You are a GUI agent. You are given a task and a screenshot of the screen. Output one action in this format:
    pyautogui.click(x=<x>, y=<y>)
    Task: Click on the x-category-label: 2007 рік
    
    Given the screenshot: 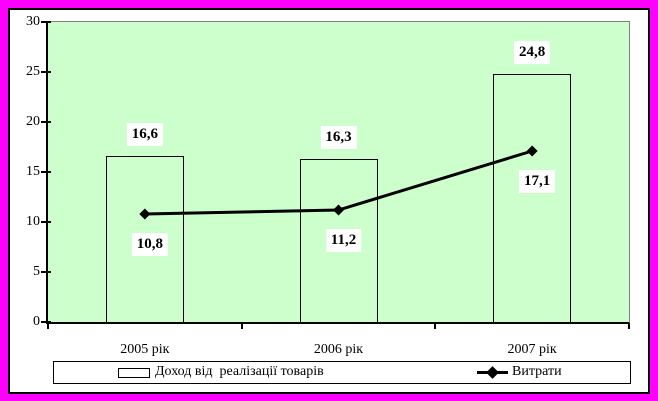 What is the action you would take?
    pyautogui.click(x=532, y=349)
    